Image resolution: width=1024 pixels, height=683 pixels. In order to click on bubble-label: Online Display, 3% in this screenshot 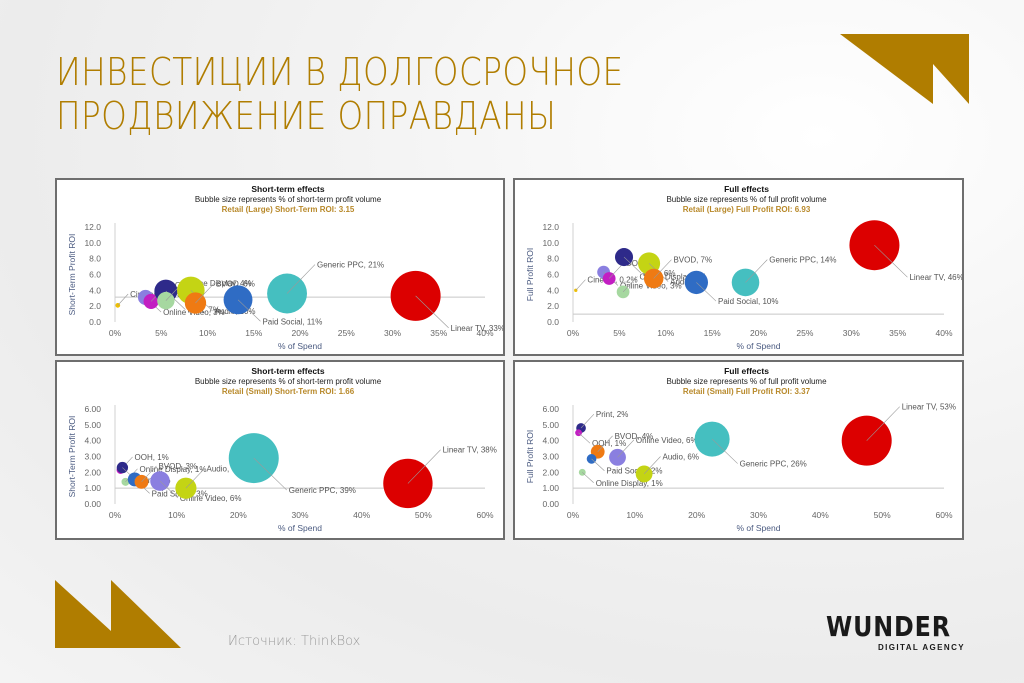, I will do `click(672, 277)`.